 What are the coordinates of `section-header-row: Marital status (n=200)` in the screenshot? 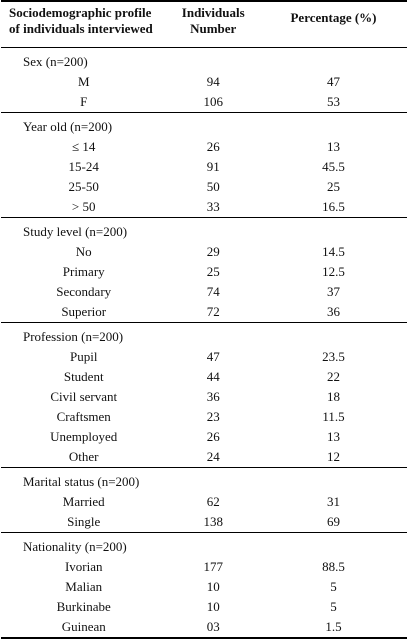 It's located at (204, 479).